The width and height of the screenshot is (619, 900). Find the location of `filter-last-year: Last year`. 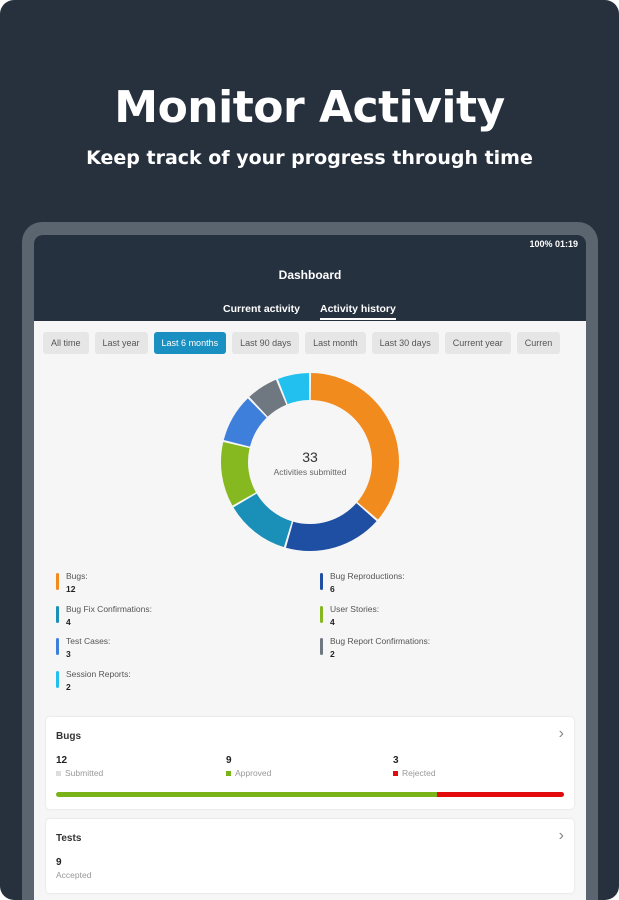

filter-last-year: Last year is located at coordinates (121, 343).